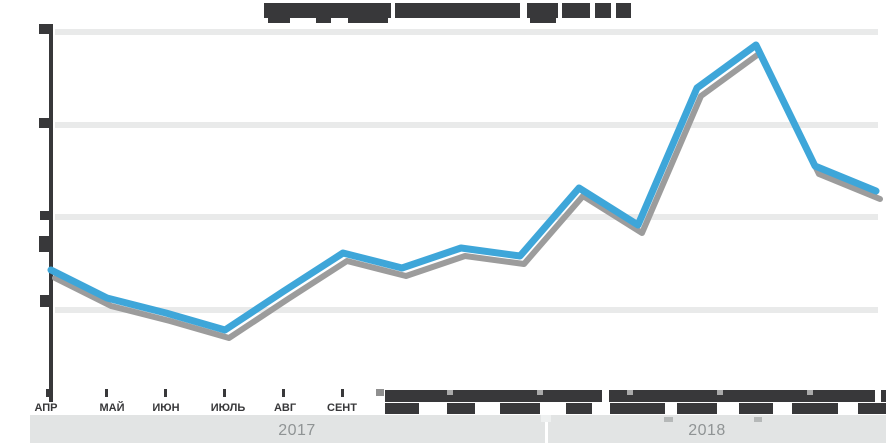  Describe the element at coordinates (112, 408) in the screenshot. I see `x-axis-month-label: МАЙ` at that location.